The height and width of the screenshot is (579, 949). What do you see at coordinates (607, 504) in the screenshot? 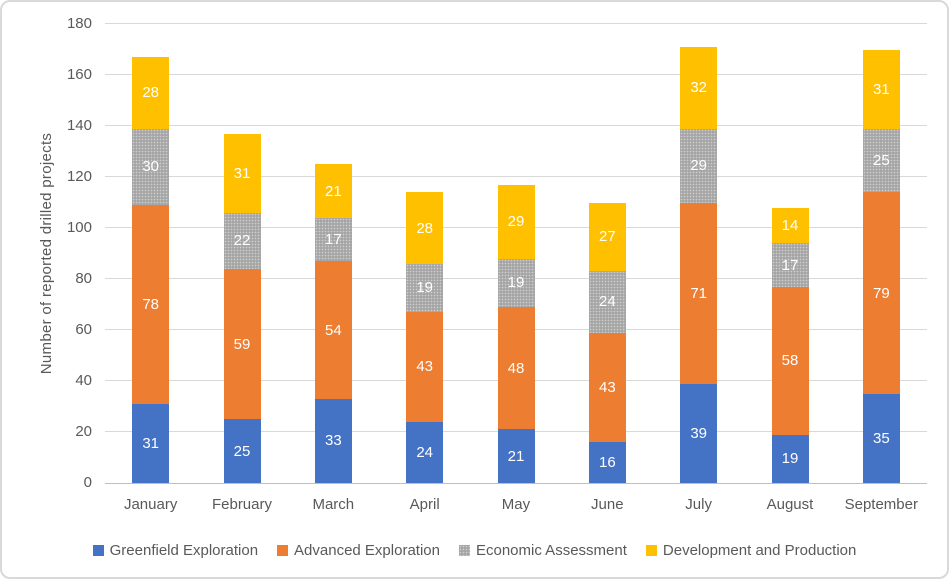
I see `x-axis-label: June` at bounding box center [607, 504].